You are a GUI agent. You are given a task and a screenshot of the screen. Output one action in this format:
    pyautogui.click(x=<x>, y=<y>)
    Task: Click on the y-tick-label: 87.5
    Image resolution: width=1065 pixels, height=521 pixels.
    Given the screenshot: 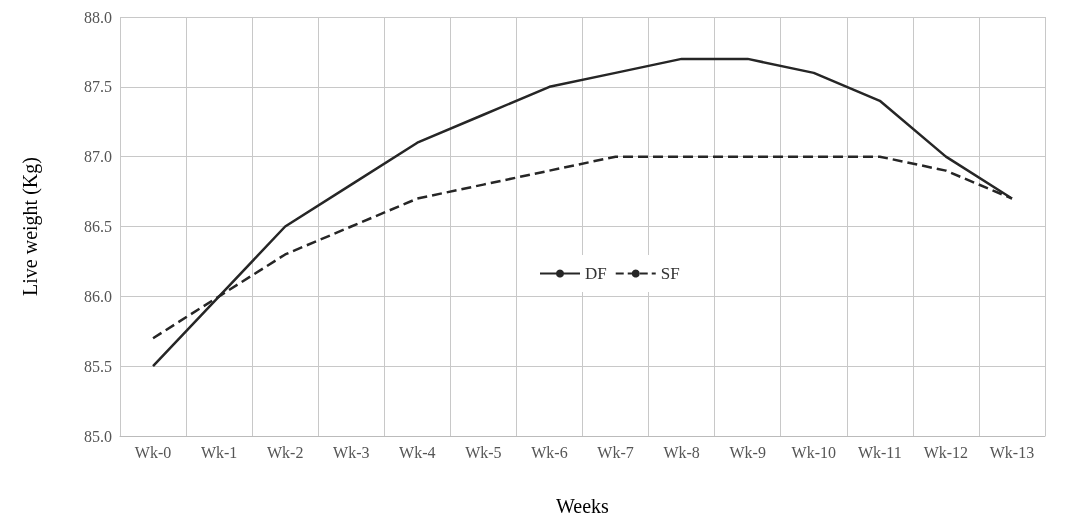 What is the action you would take?
    pyautogui.click(x=98, y=87)
    